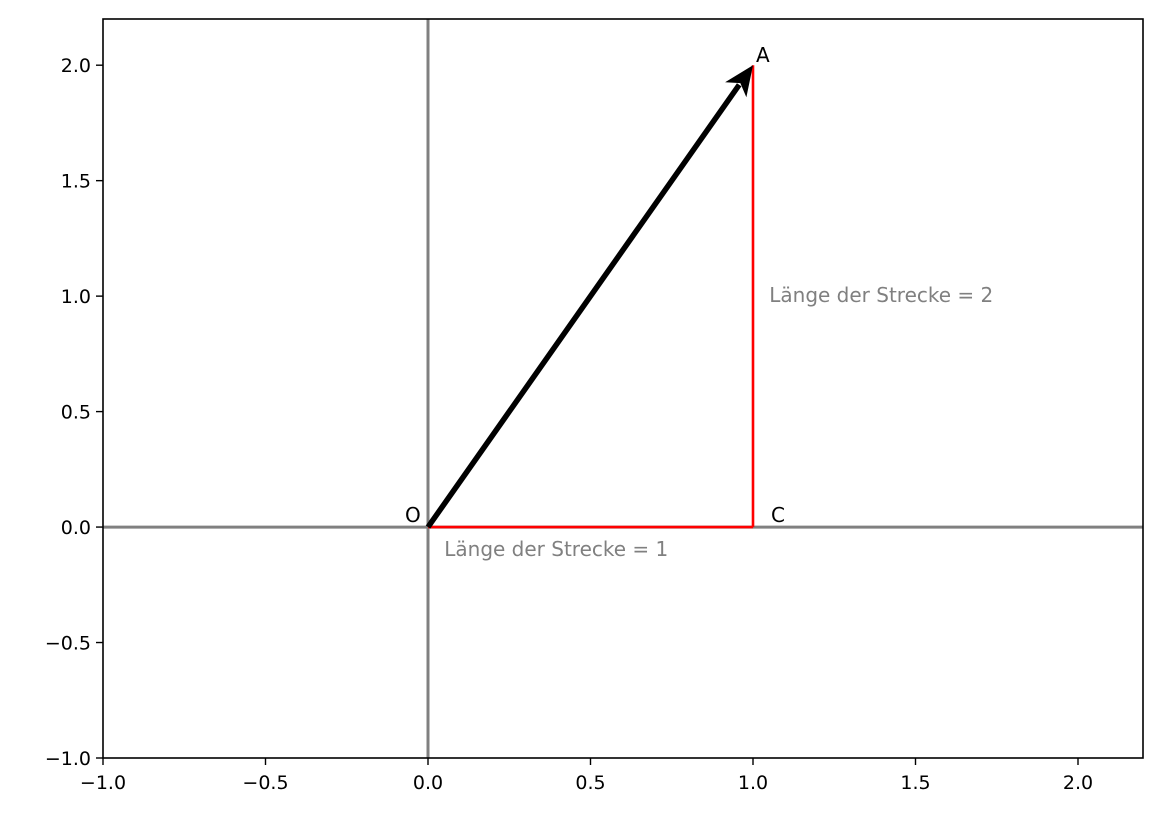 Image resolution: width=1163 pixels, height=822 pixels. I want to click on vector-arrowhead, so click(739, 81).